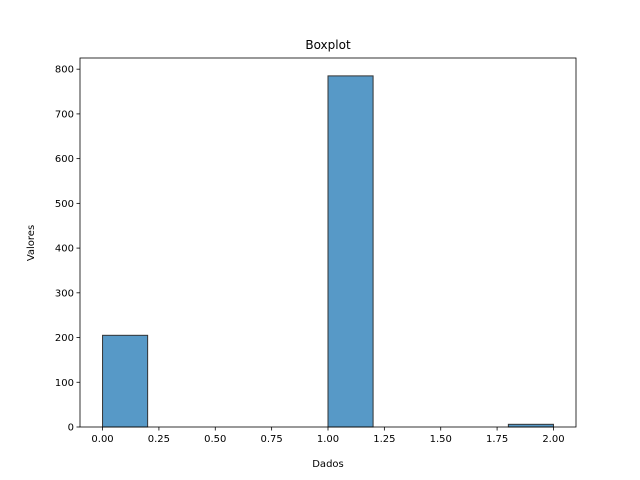 This screenshot has height=480, width=640. Describe the element at coordinates (102, 439) in the screenshot. I see `x-tick-label: 0.00` at that location.